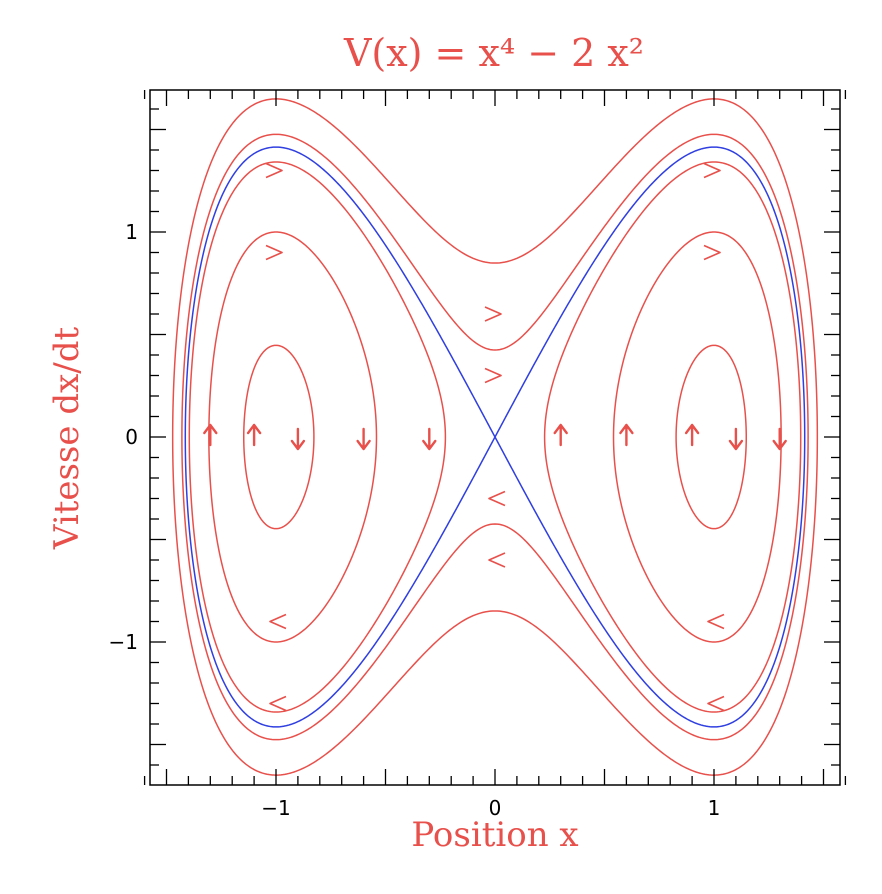 The image size is (882, 894). Describe the element at coordinates (67, 439) in the screenshot. I see `y-axis-label: Vitesse dx/dt` at that location.